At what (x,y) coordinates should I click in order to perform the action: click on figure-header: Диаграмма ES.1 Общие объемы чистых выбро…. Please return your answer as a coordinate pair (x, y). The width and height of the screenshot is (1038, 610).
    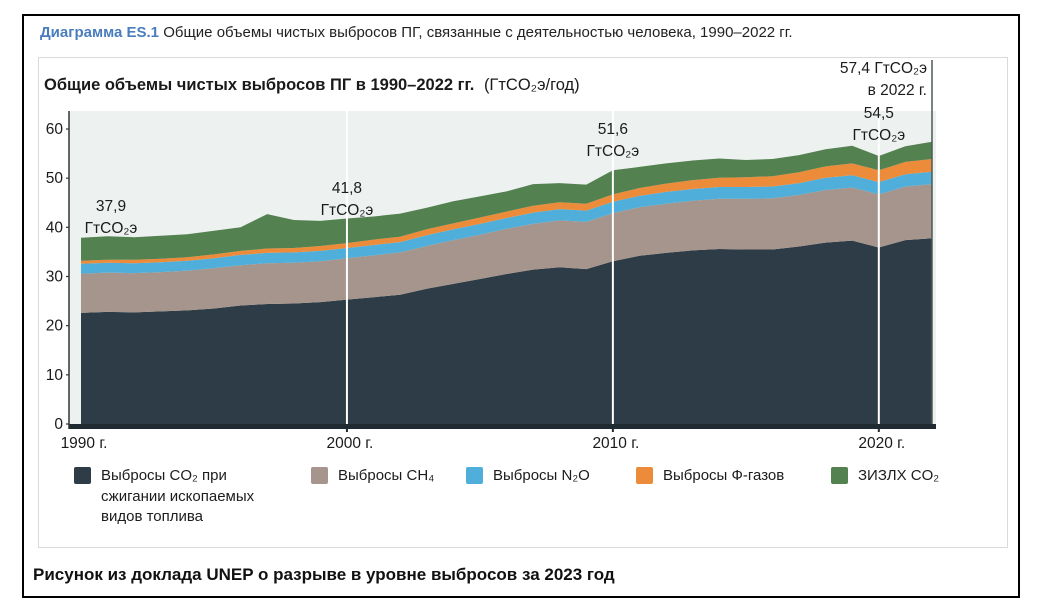
    Looking at the image, I should click on (416, 32).